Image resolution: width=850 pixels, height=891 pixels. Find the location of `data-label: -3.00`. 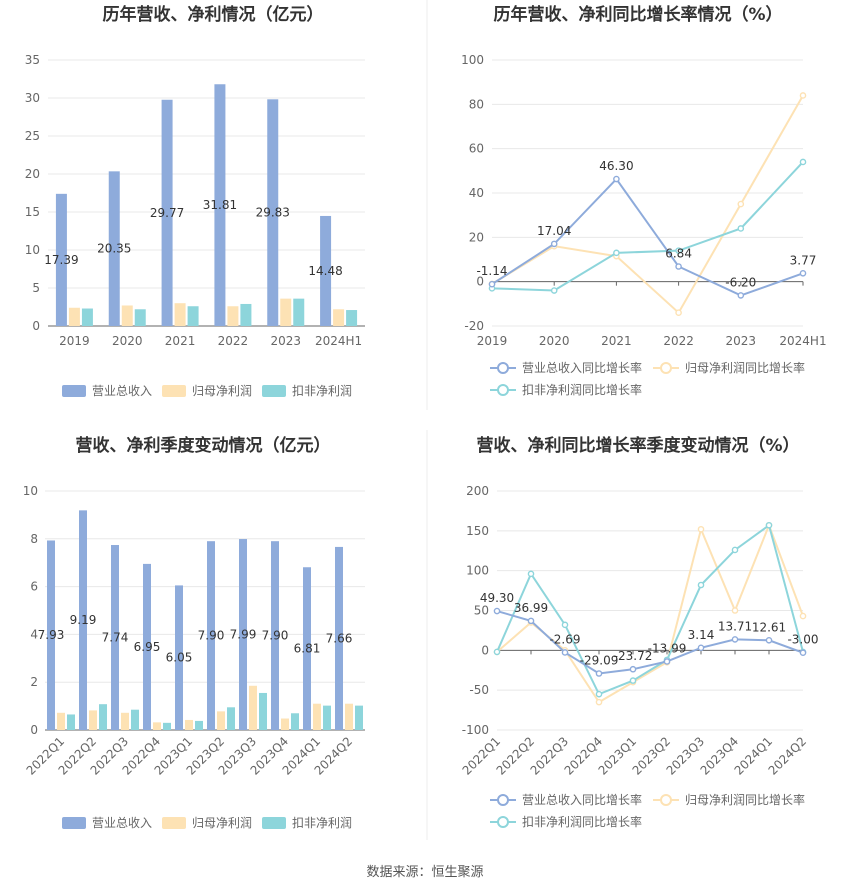

data-label: -3.00 is located at coordinates (802, 640).